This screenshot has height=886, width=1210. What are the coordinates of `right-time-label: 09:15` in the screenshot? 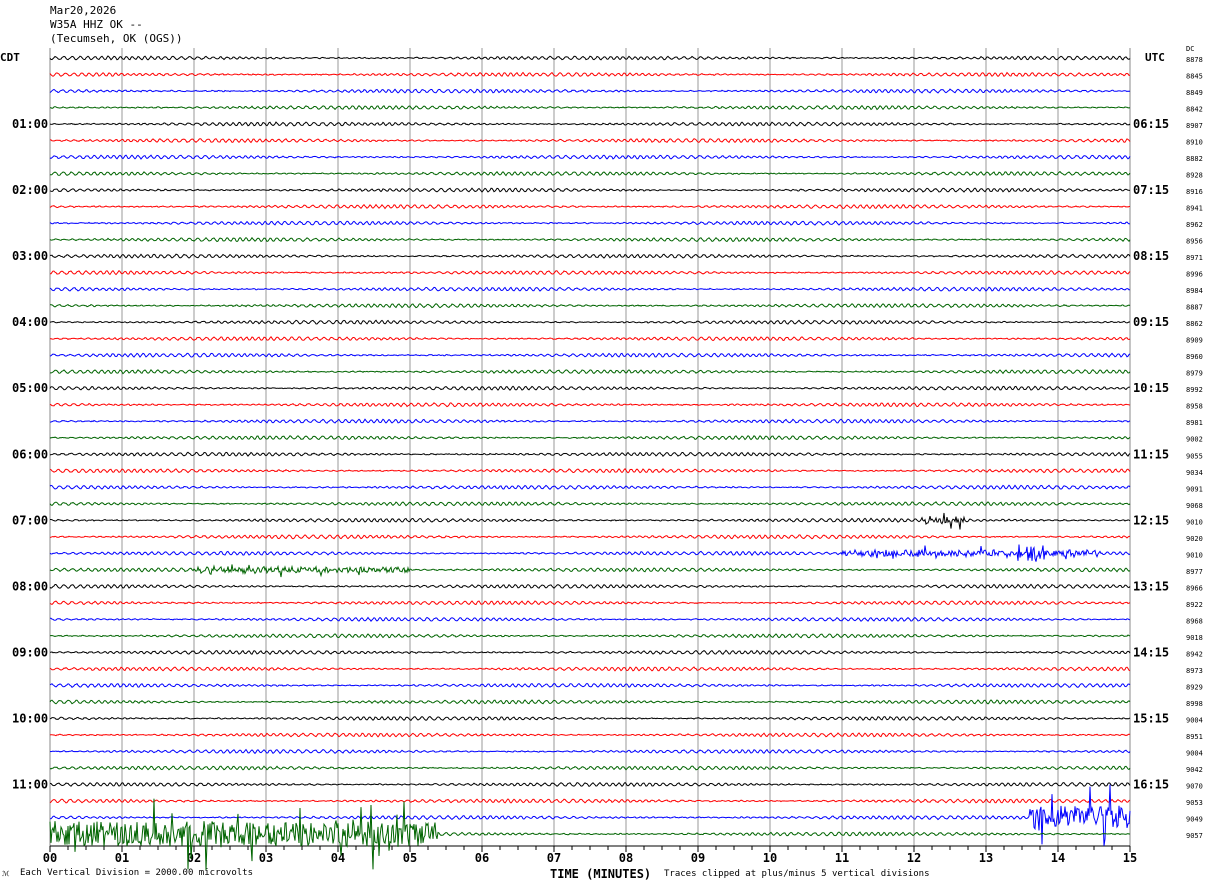 It's located at (1151, 322).